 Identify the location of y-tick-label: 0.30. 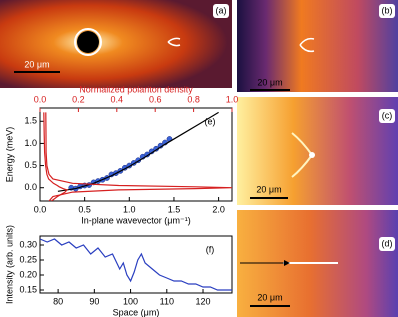
(28, 244).